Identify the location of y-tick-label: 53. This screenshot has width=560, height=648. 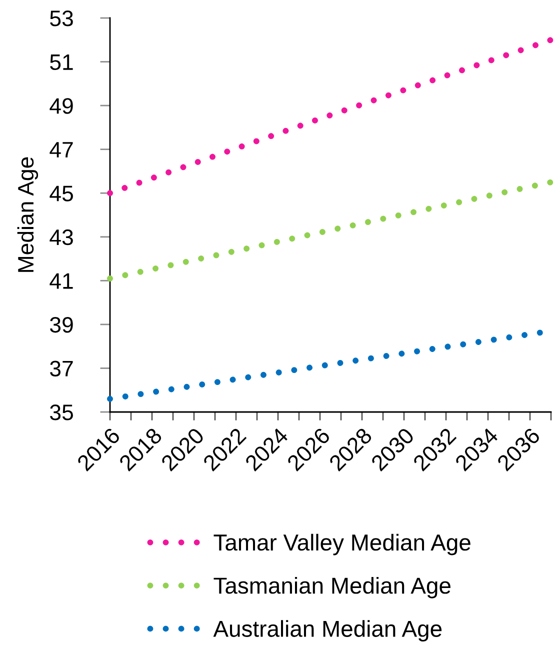
(61, 18).